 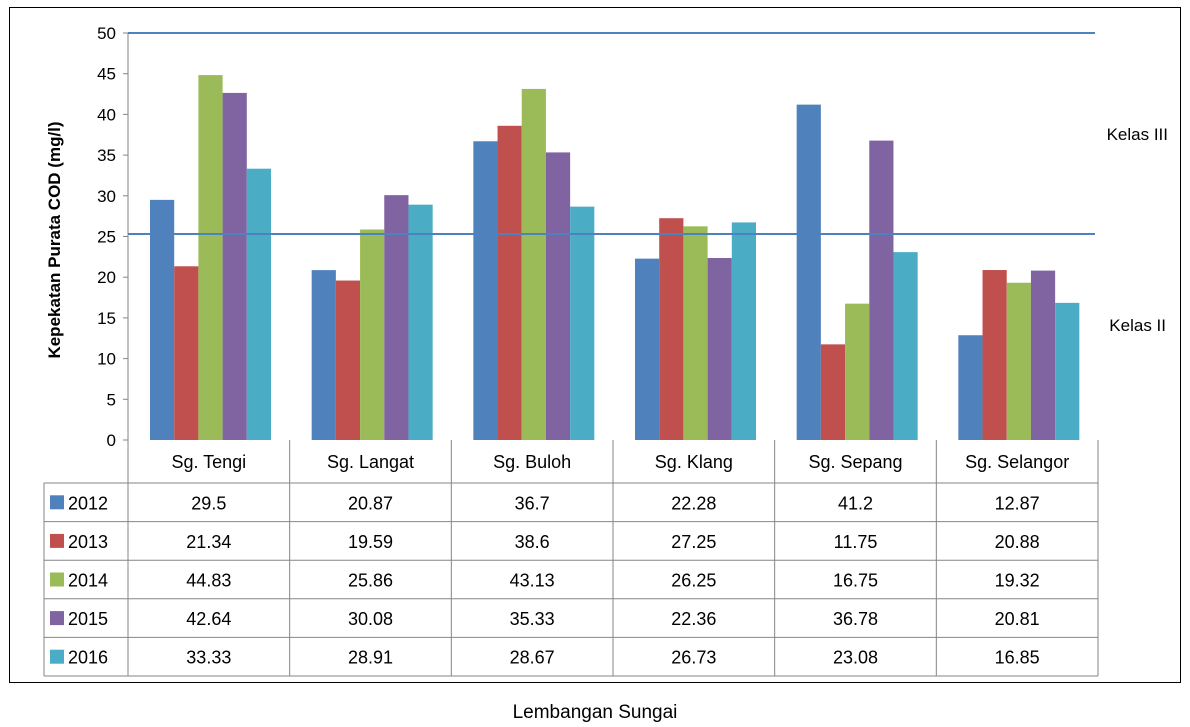 I want to click on reference-label-kelas-ii: Kelas II, so click(x=1137, y=325).